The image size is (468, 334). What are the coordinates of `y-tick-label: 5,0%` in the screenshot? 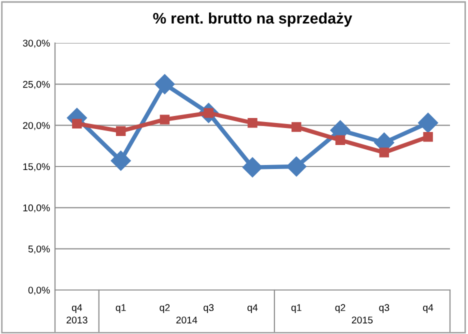 It's located at (39, 250).